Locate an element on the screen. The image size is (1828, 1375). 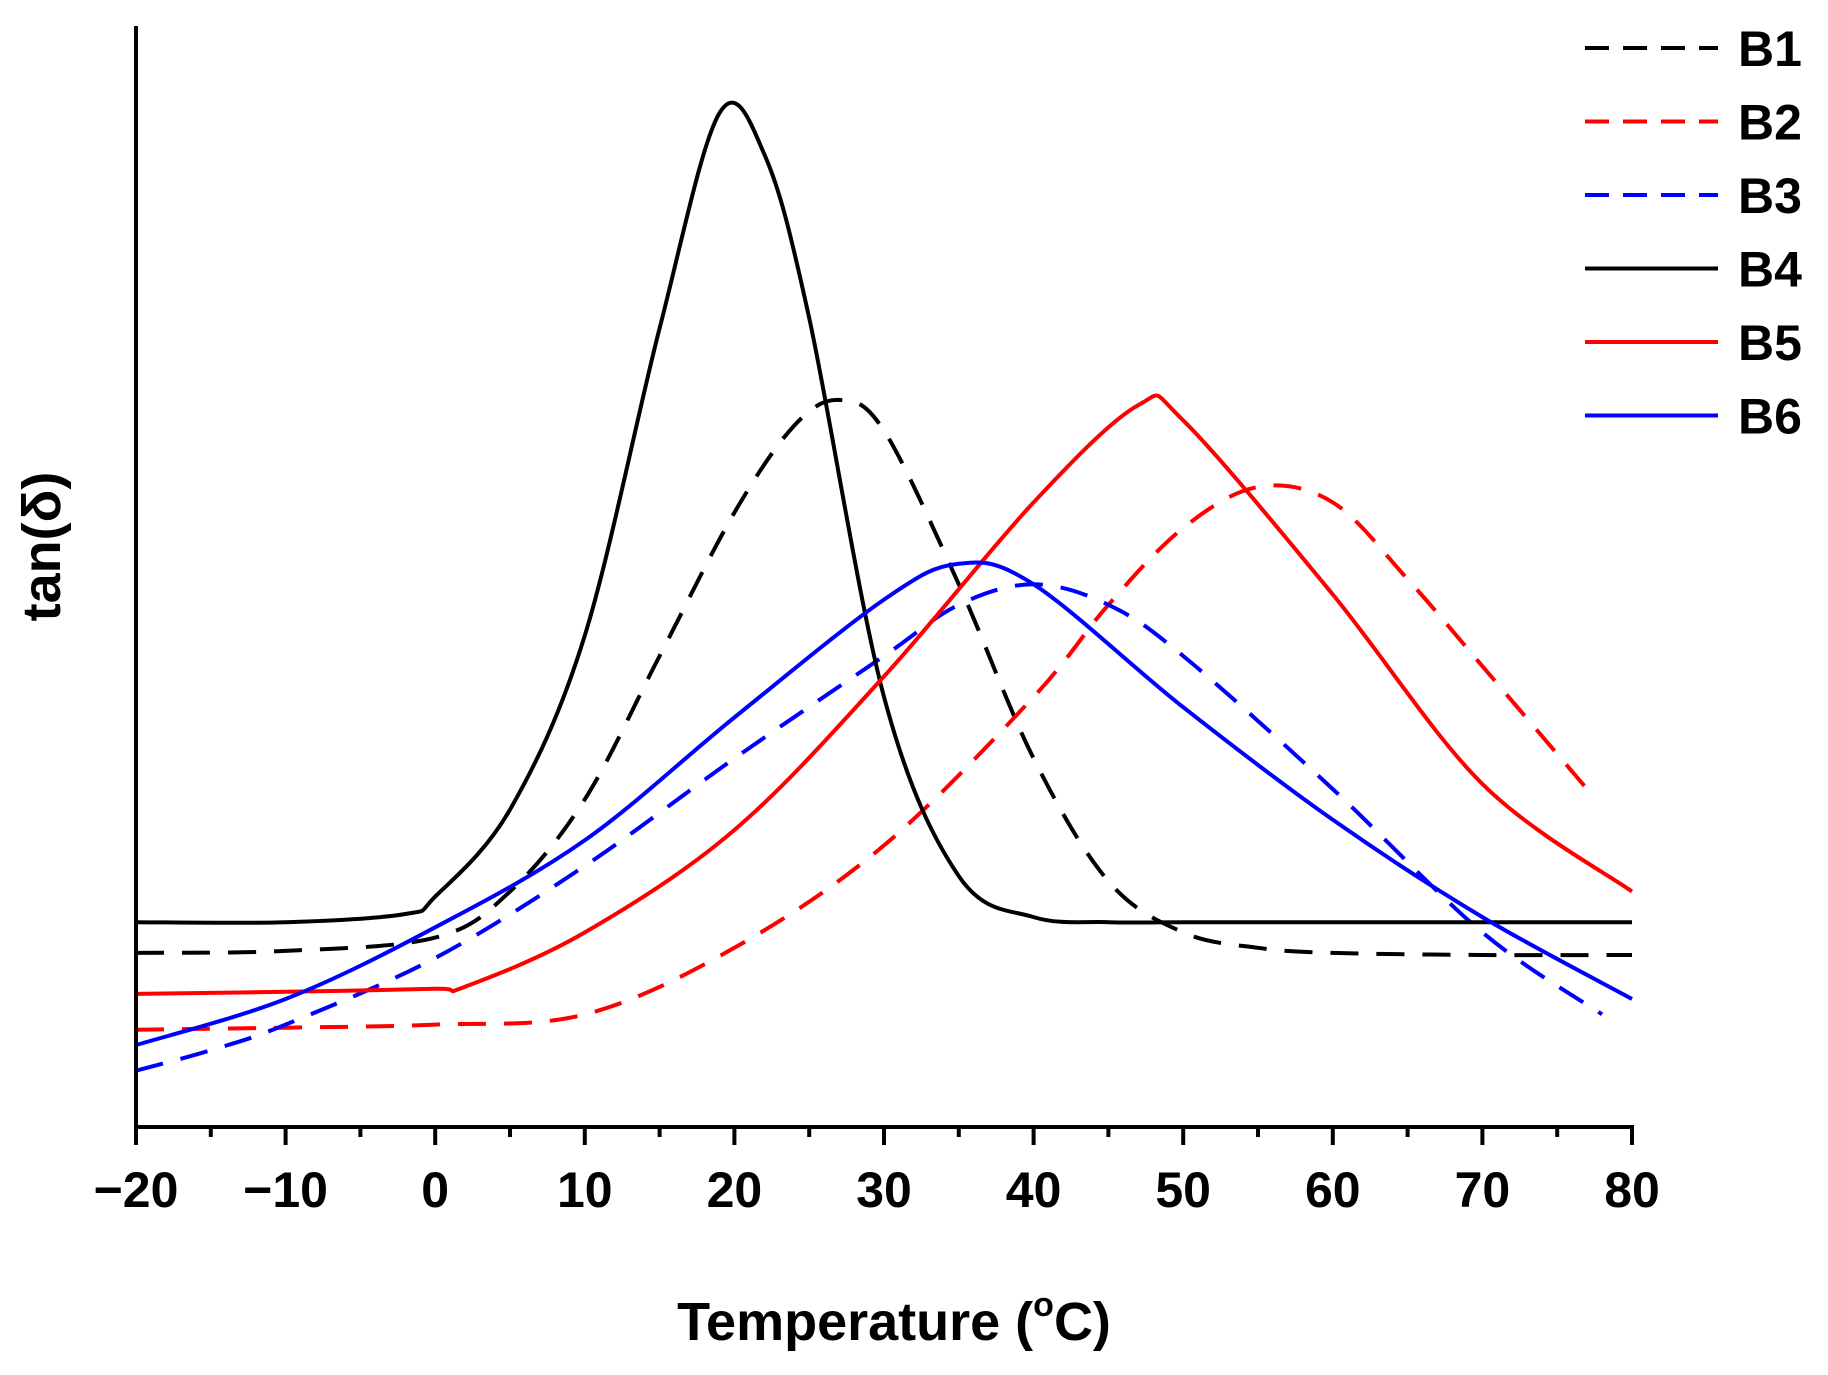
x-axis-tick-labels: −20 −10 0 10 20 30 40 50 60 70 80 is located at coordinates (877, 1190).